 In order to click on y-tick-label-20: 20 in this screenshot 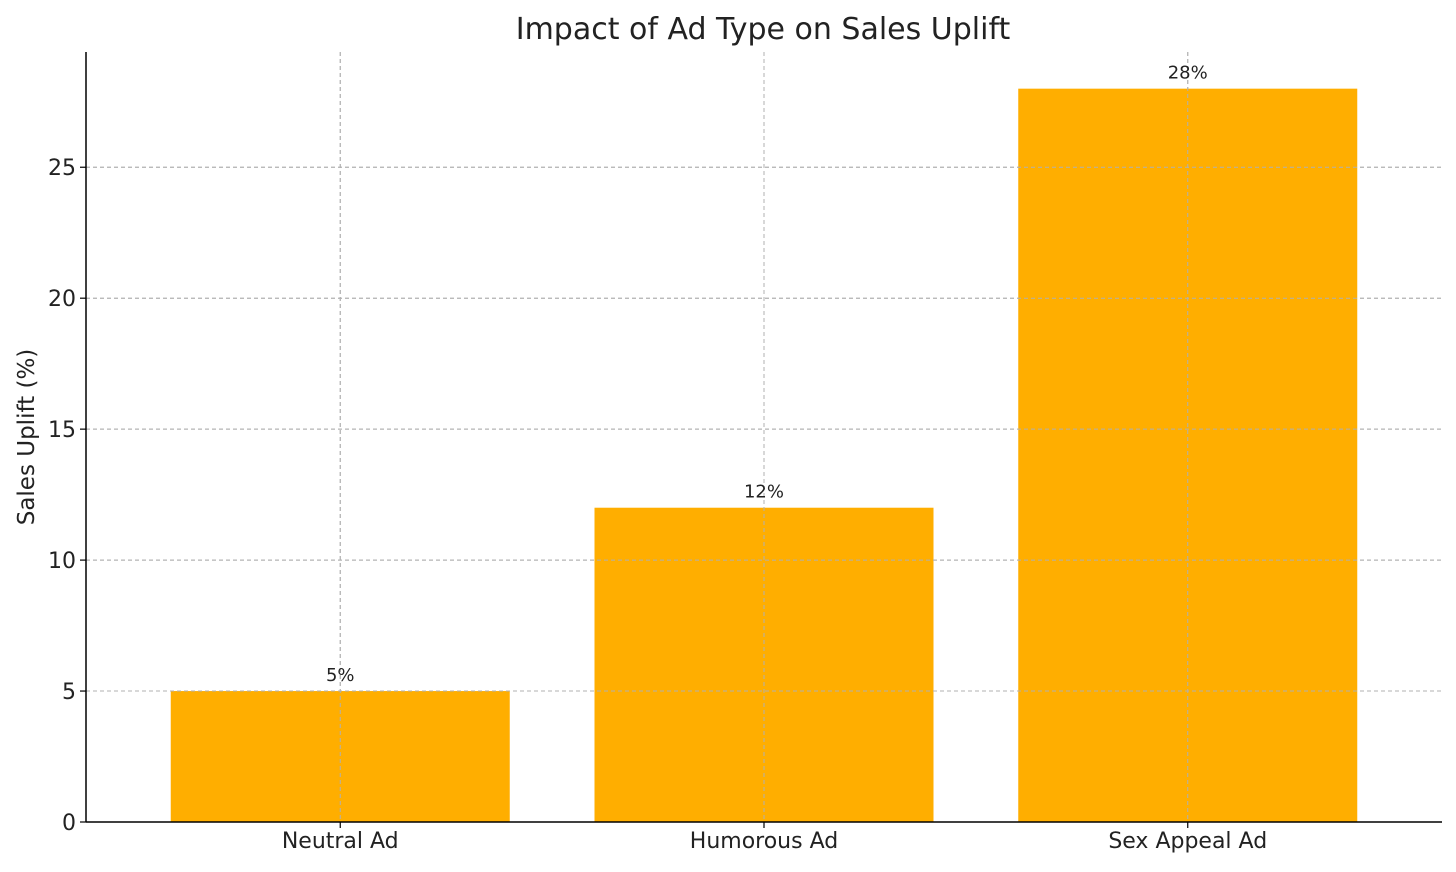, I will do `click(62, 299)`.